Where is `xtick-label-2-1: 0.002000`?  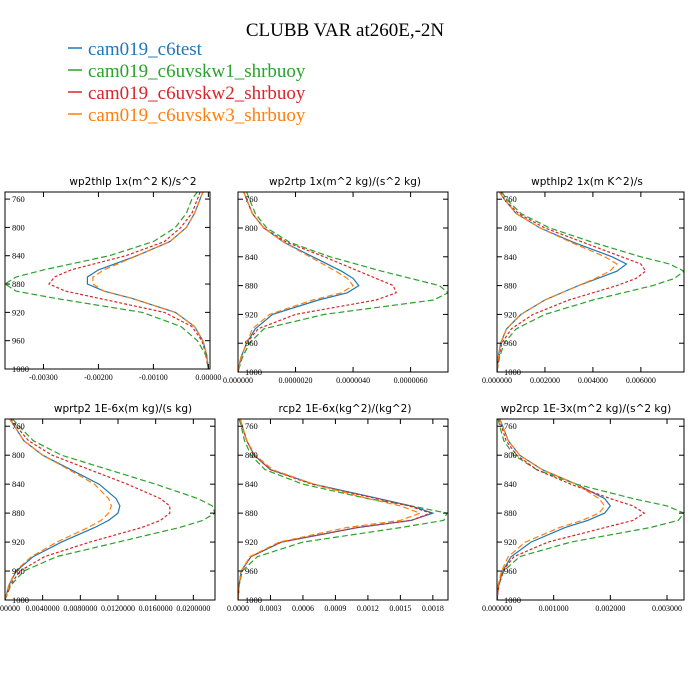 xtick-label-2-1: 0.002000 is located at coordinates (545, 380).